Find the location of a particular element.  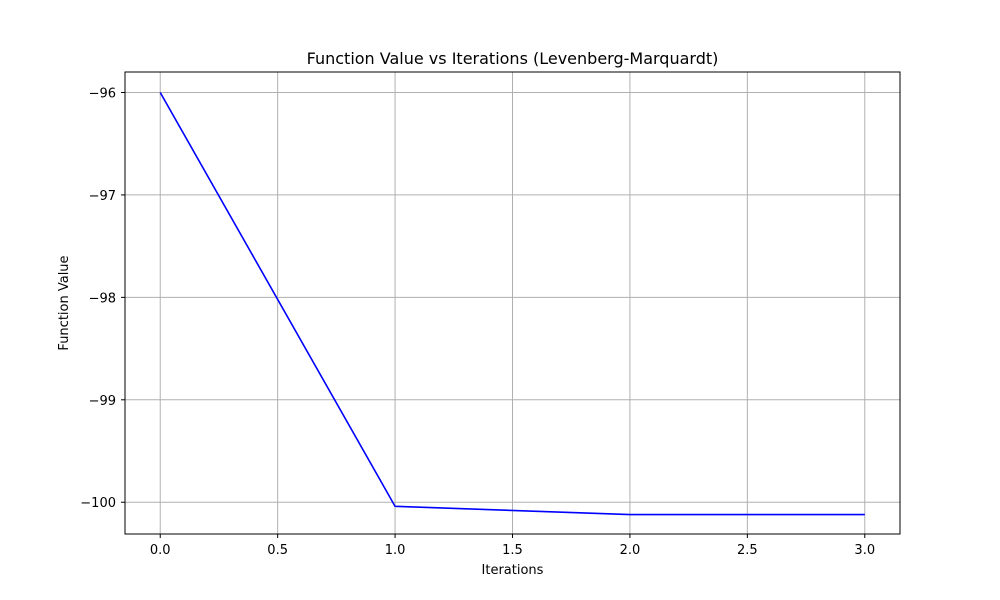

y-tick-label: −100 is located at coordinates (98, 503).